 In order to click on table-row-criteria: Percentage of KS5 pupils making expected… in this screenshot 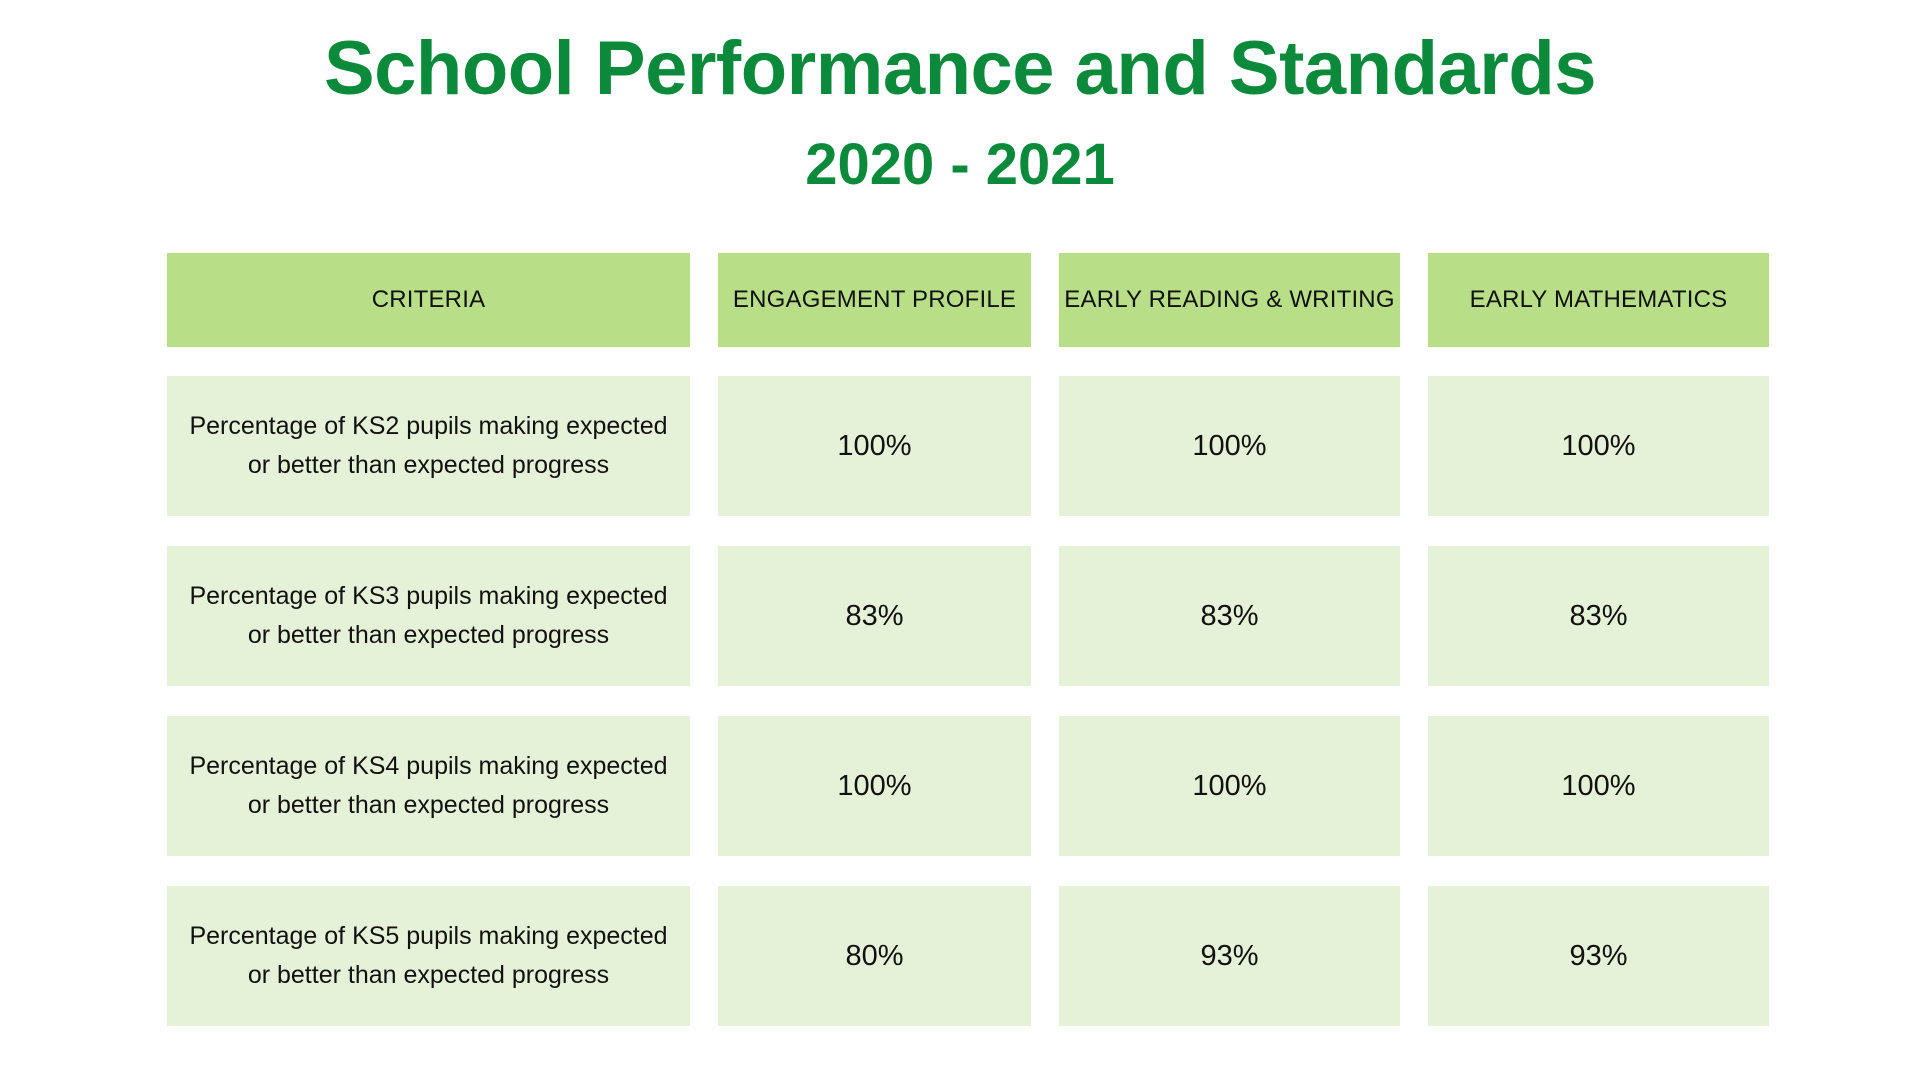, I will do `click(428, 956)`.